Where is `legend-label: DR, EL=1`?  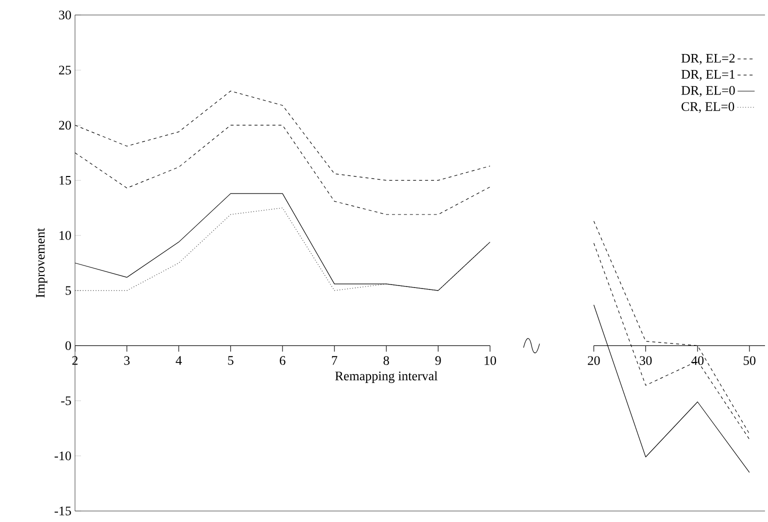 legend-label: DR, EL=1 is located at coordinates (708, 75).